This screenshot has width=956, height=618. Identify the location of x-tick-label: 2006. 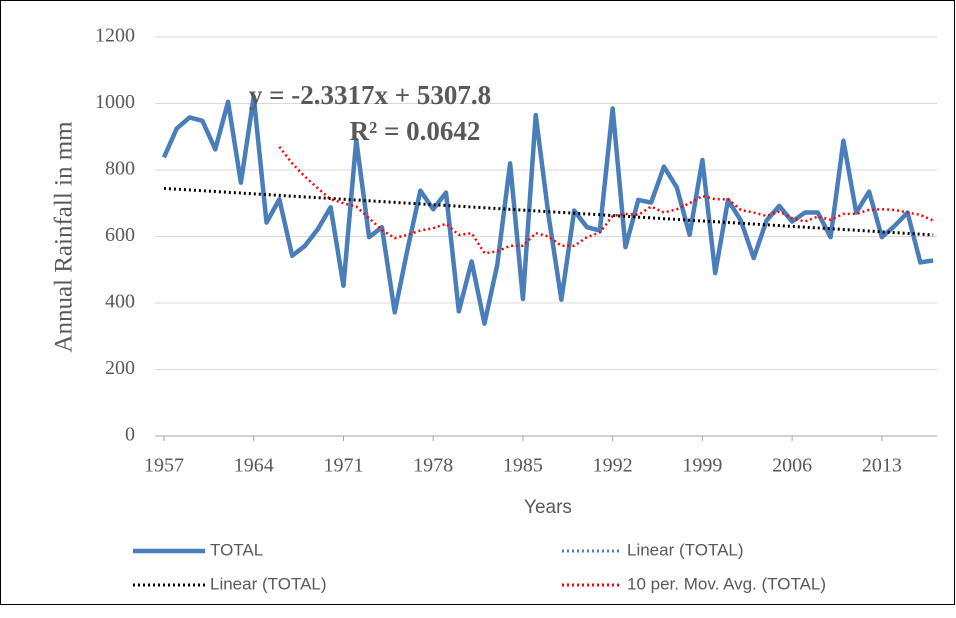
(792, 466).